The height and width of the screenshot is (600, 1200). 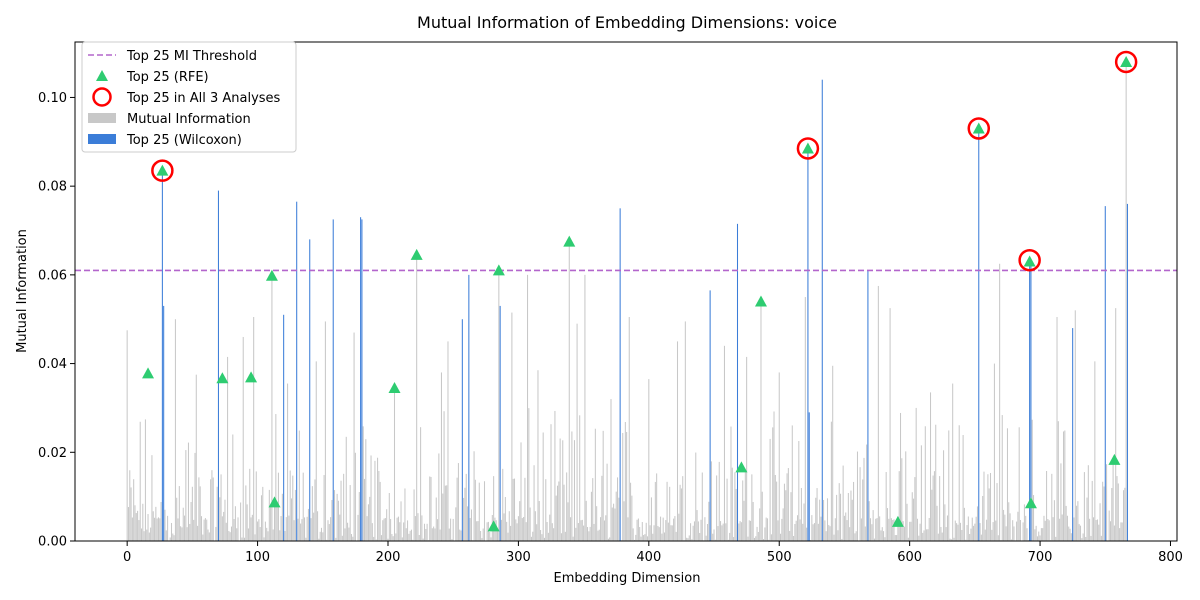 I want to click on x-tick-label: 700, so click(x=1040, y=557).